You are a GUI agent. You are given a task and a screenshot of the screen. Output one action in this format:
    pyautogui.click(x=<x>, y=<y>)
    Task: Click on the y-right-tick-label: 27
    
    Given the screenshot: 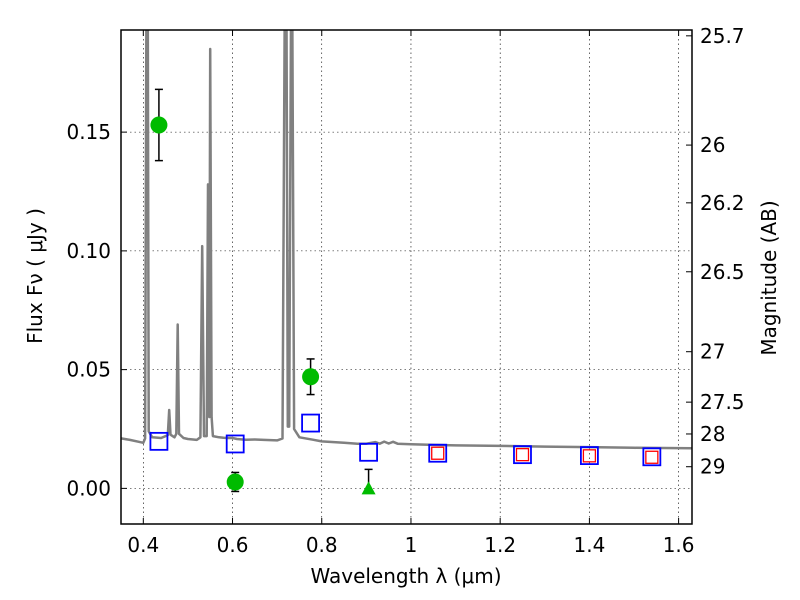 What is the action you would take?
    pyautogui.click(x=712, y=352)
    